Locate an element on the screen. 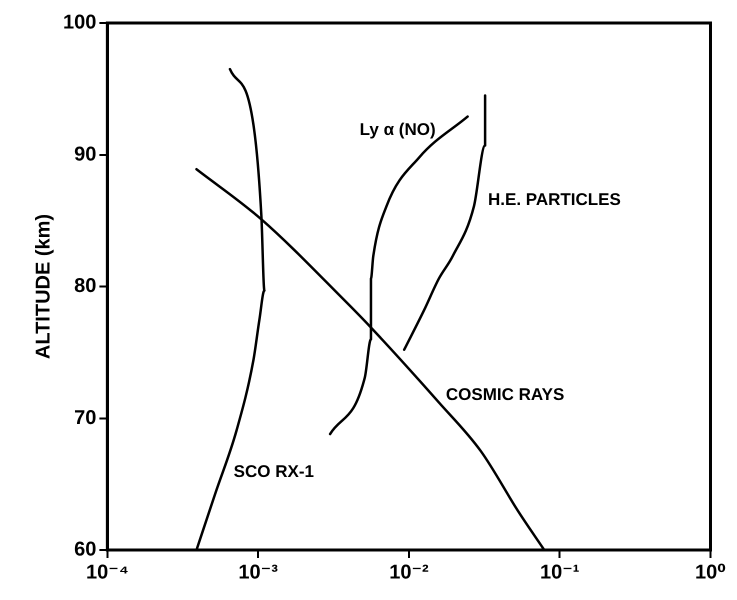  x-tick-label: 10⁰ is located at coordinates (710, 573).